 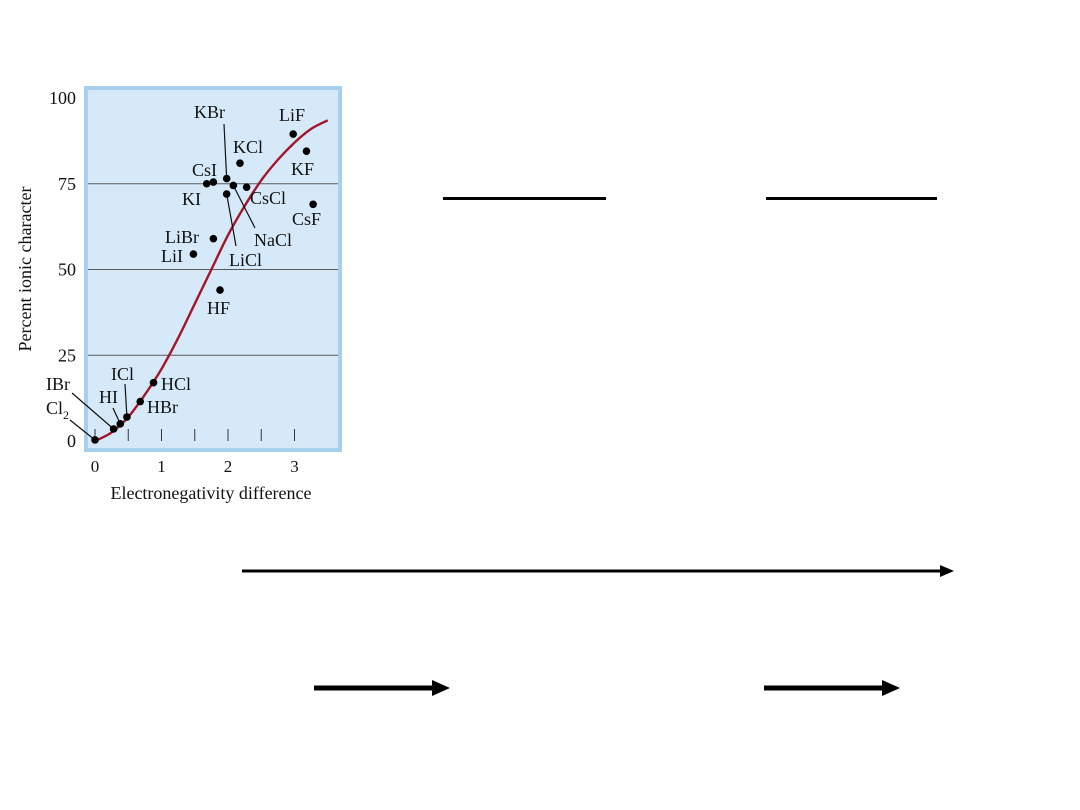 What do you see at coordinates (25, 269) in the screenshot?
I see `y-axis-label: Percent ionic character` at bounding box center [25, 269].